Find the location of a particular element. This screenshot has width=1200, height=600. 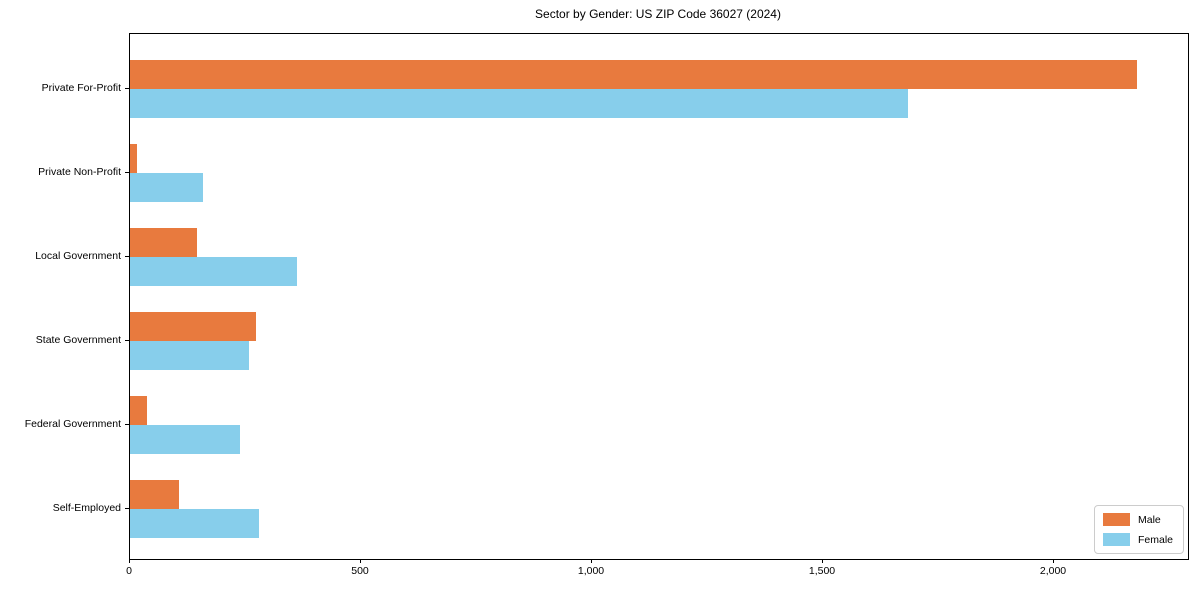

x-tick-label-2: 1,000 is located at coordinates (591, 571).